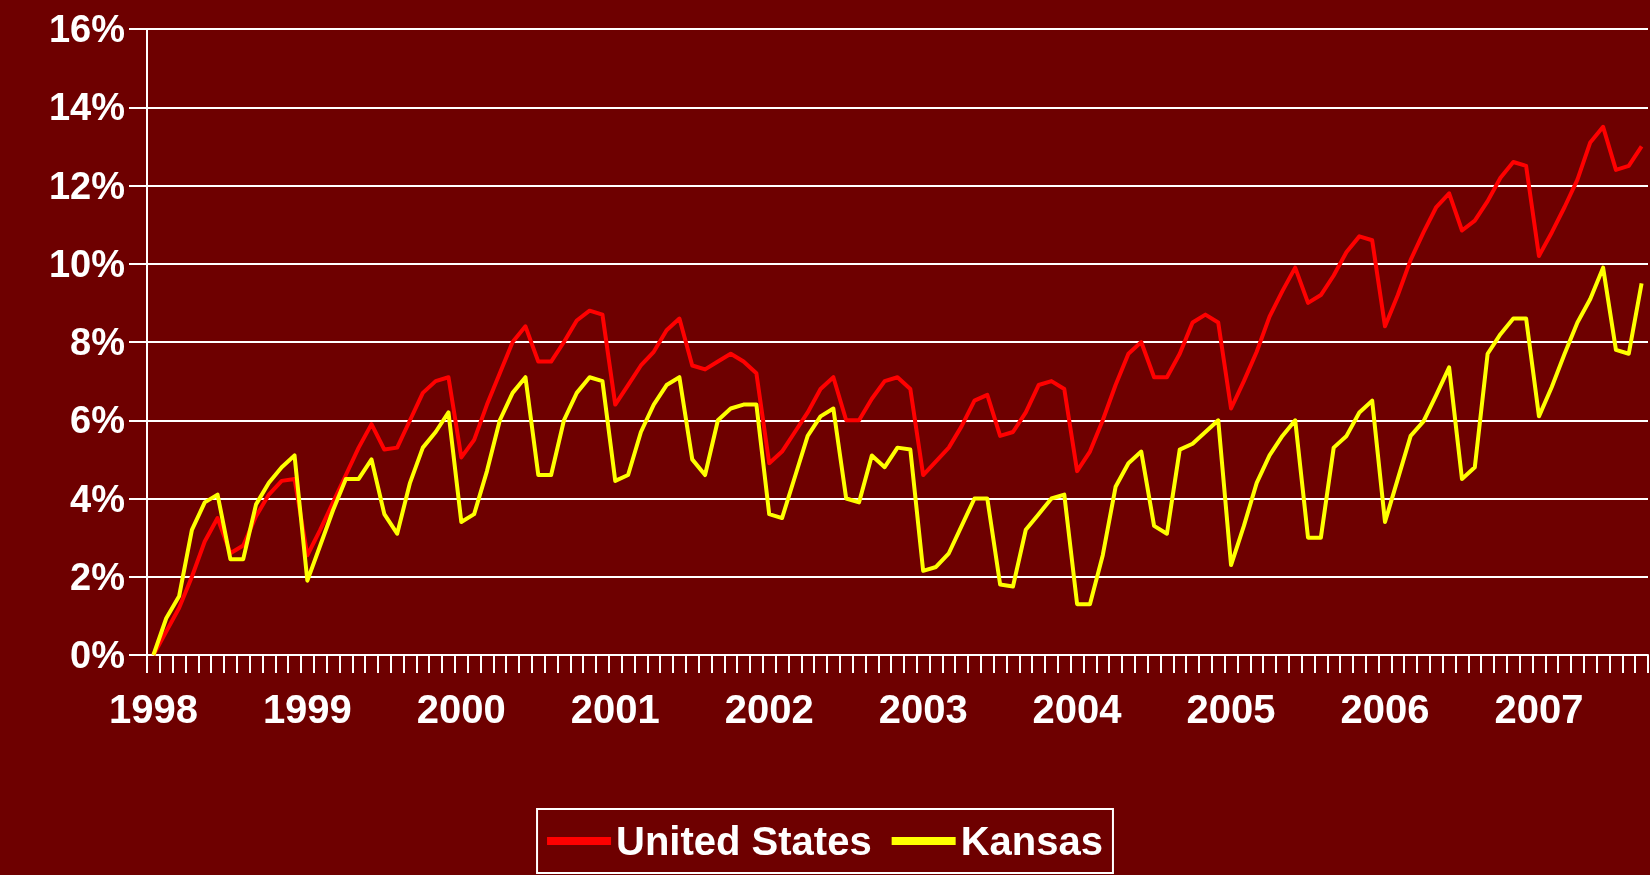 The image size is (1650, 875). Describe the element at coordinates (86, 263) in the screenshot. I see `y-tick-label: 10%` at that location.